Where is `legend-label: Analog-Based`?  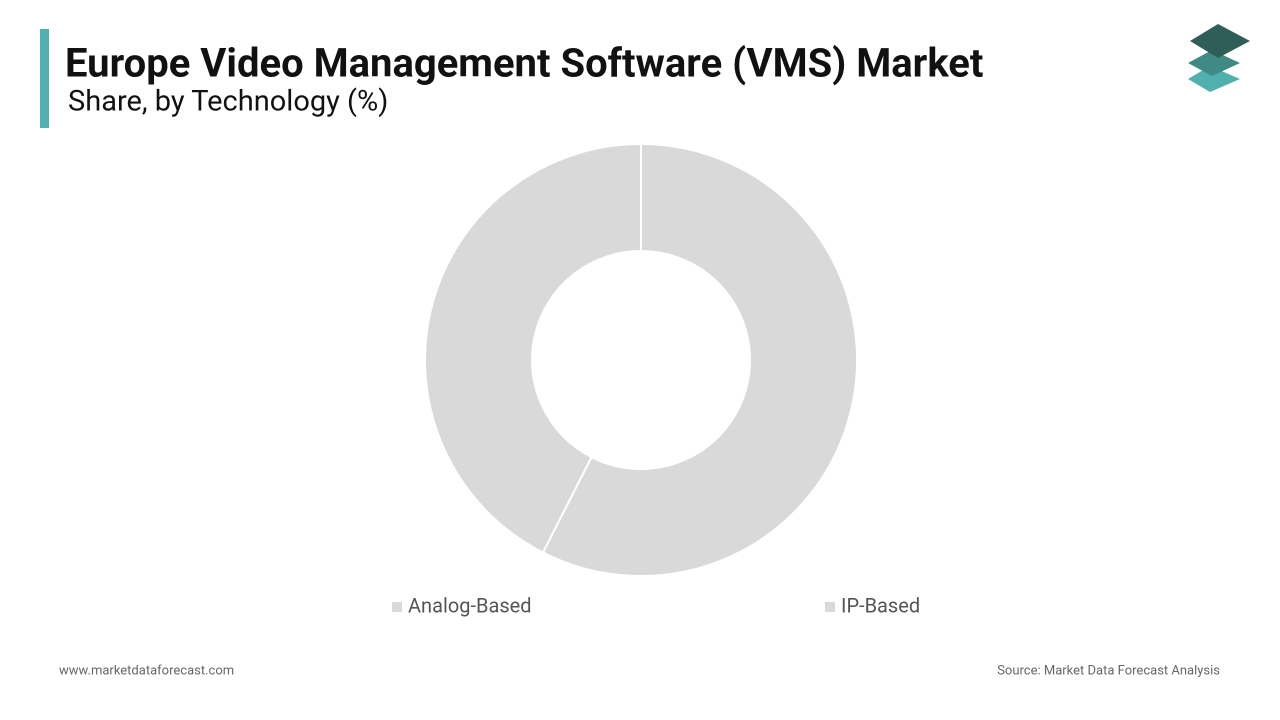 legend-label: Analog-Based is located at coordinates (470, 605).